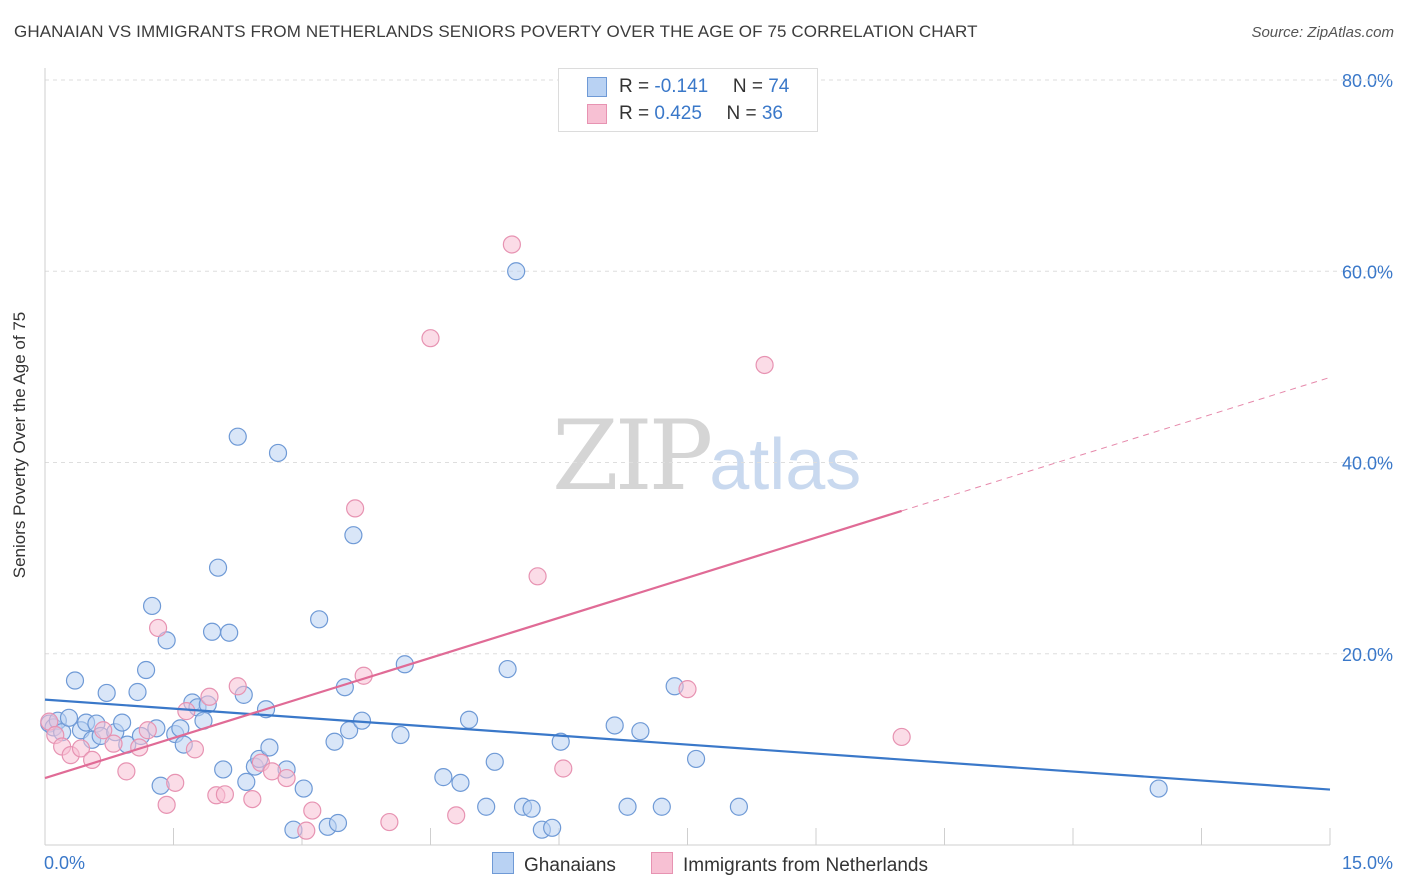 This screenshot has width=1406, height=892. What do you see at coordinates (772, 113) in the screenshot?
I see `legend-n-value: 36` at bounding box center [772, 113].